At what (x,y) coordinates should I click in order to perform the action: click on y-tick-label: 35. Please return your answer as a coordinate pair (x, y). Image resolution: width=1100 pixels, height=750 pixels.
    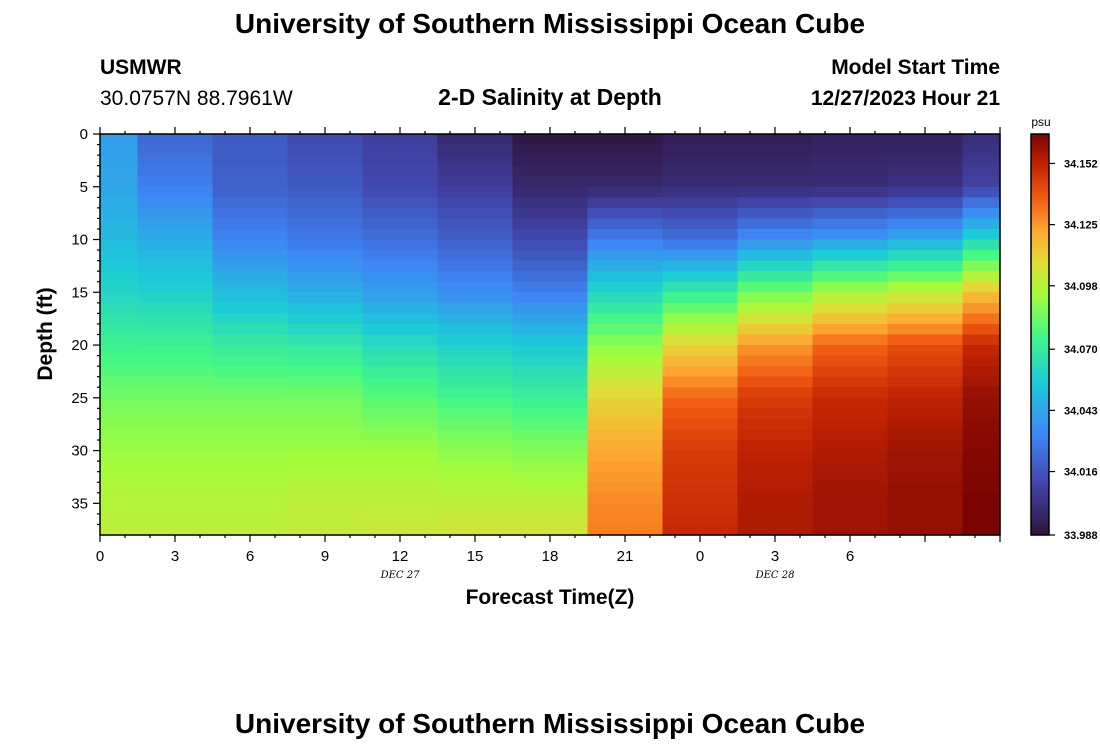
    Looking at the image, I should click on (79, 503).